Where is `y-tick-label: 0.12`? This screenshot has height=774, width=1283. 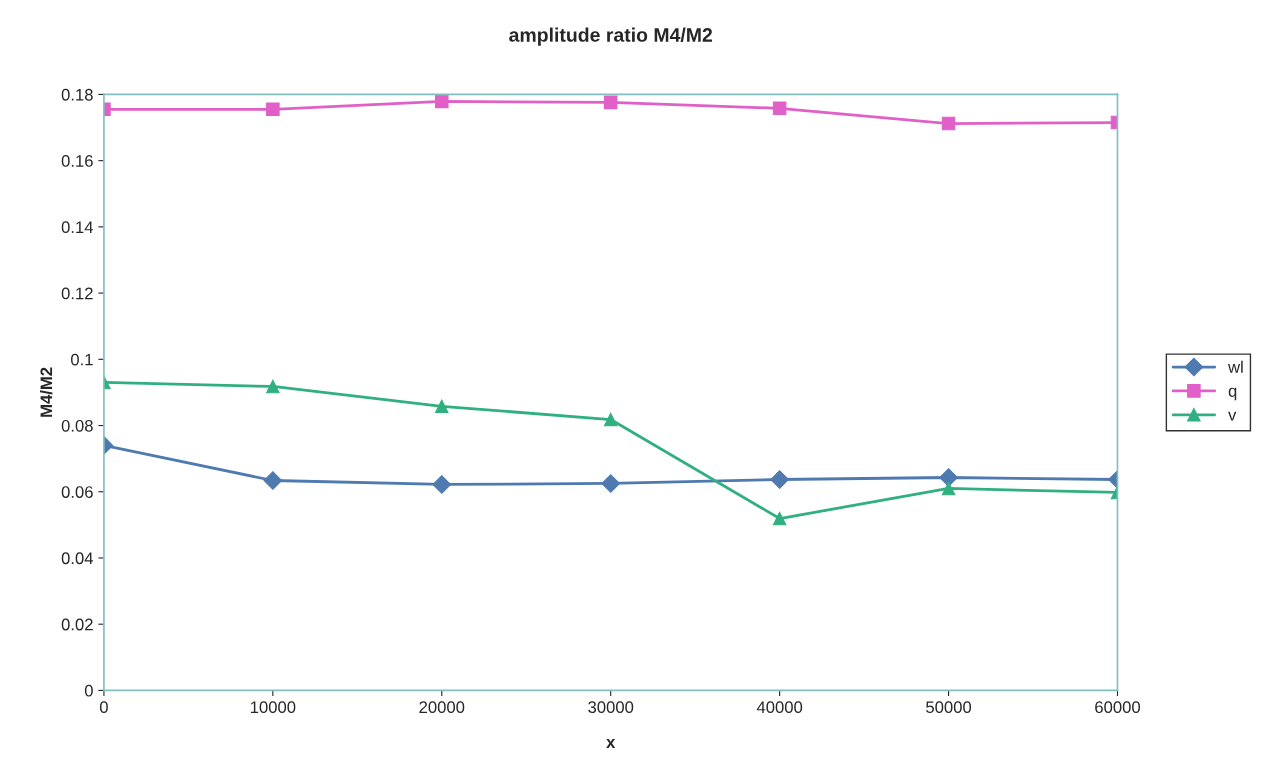 y-tick-label: 0.12 is located at coordinates (77, 293).